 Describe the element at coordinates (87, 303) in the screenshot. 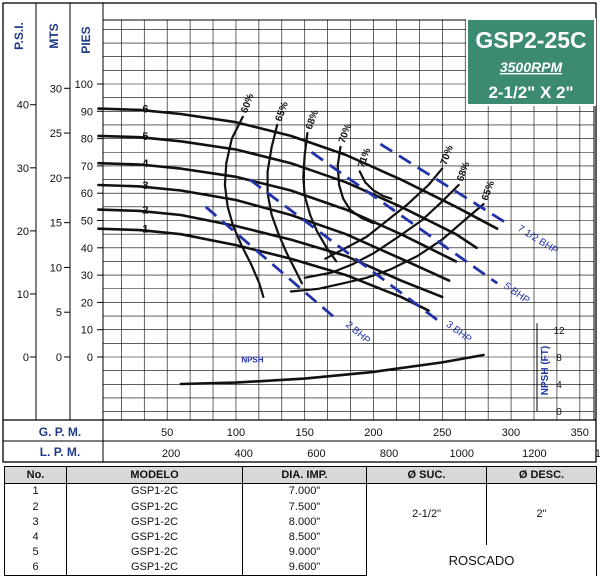

I see `pies-tick-label: 20` at that location.